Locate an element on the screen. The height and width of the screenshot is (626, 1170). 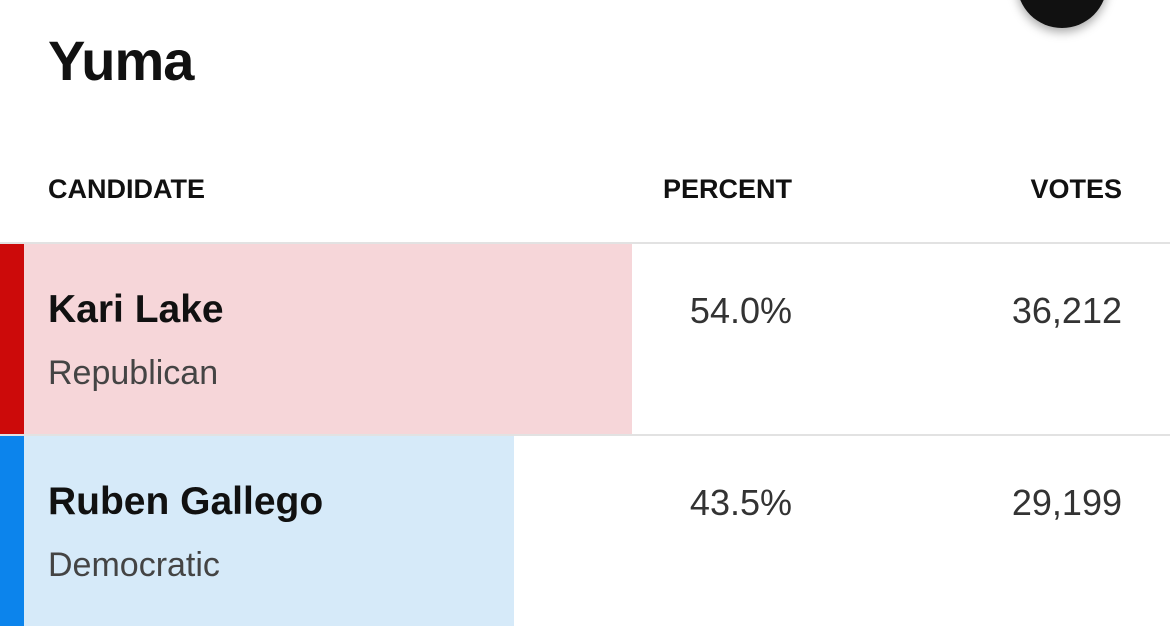
party-name: Democratic is located at coordinates (134, 565).